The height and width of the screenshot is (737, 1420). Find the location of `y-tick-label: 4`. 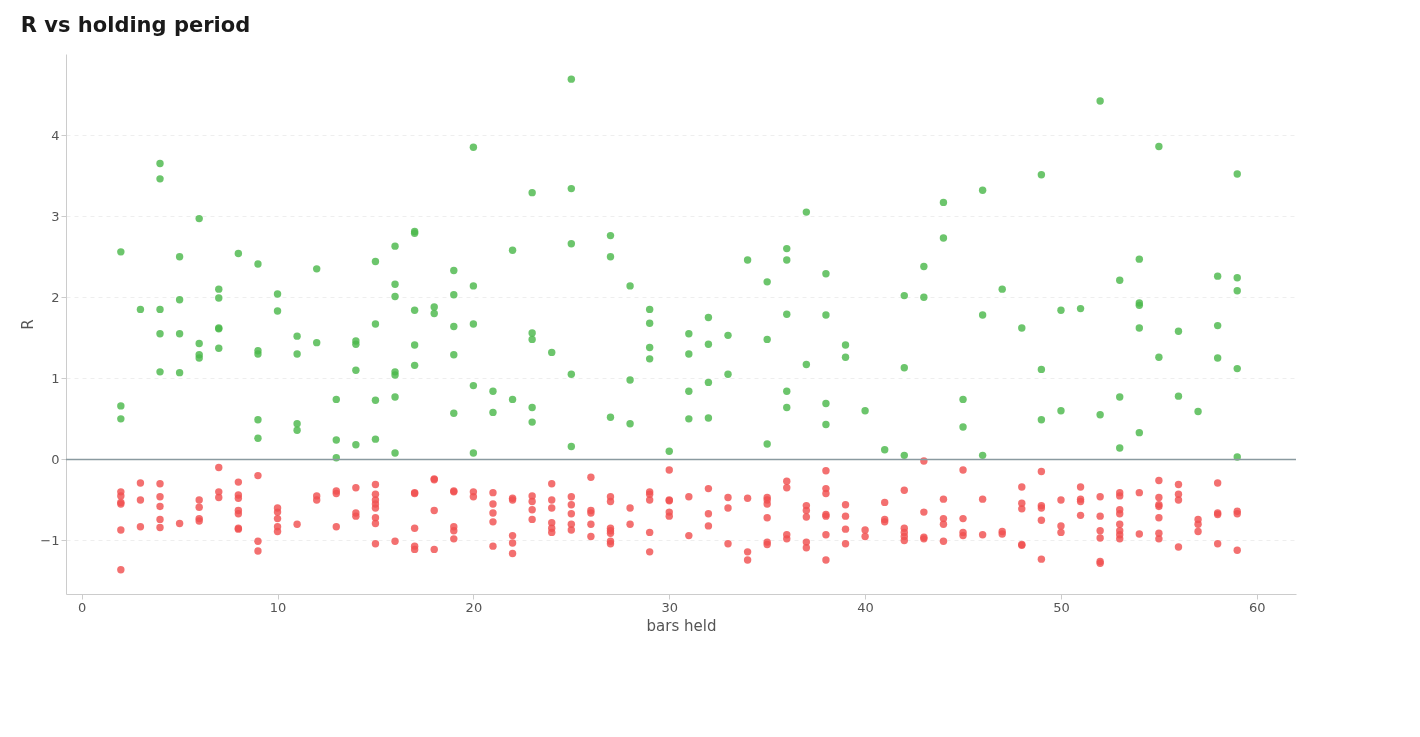

y-tick-label: 4 is located at coordinates (55, 135).